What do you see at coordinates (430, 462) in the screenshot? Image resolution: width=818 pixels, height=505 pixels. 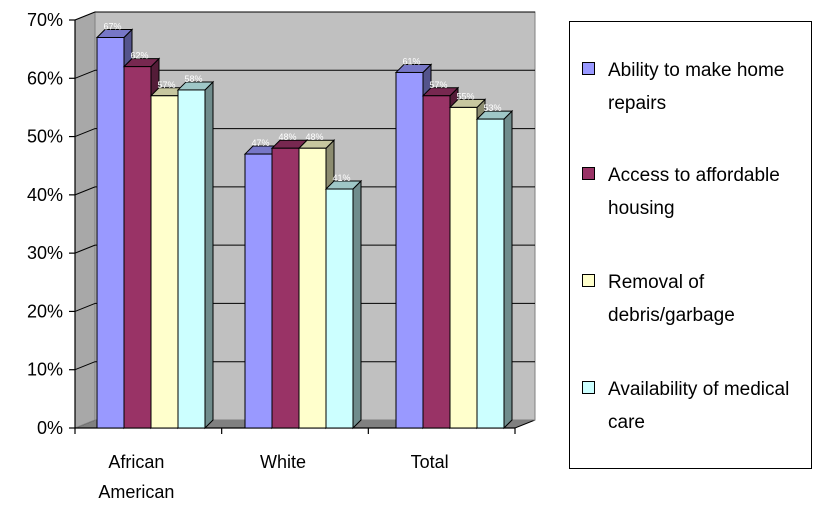 I see `x-tick-label: Total` at bounding box center [430, 462].